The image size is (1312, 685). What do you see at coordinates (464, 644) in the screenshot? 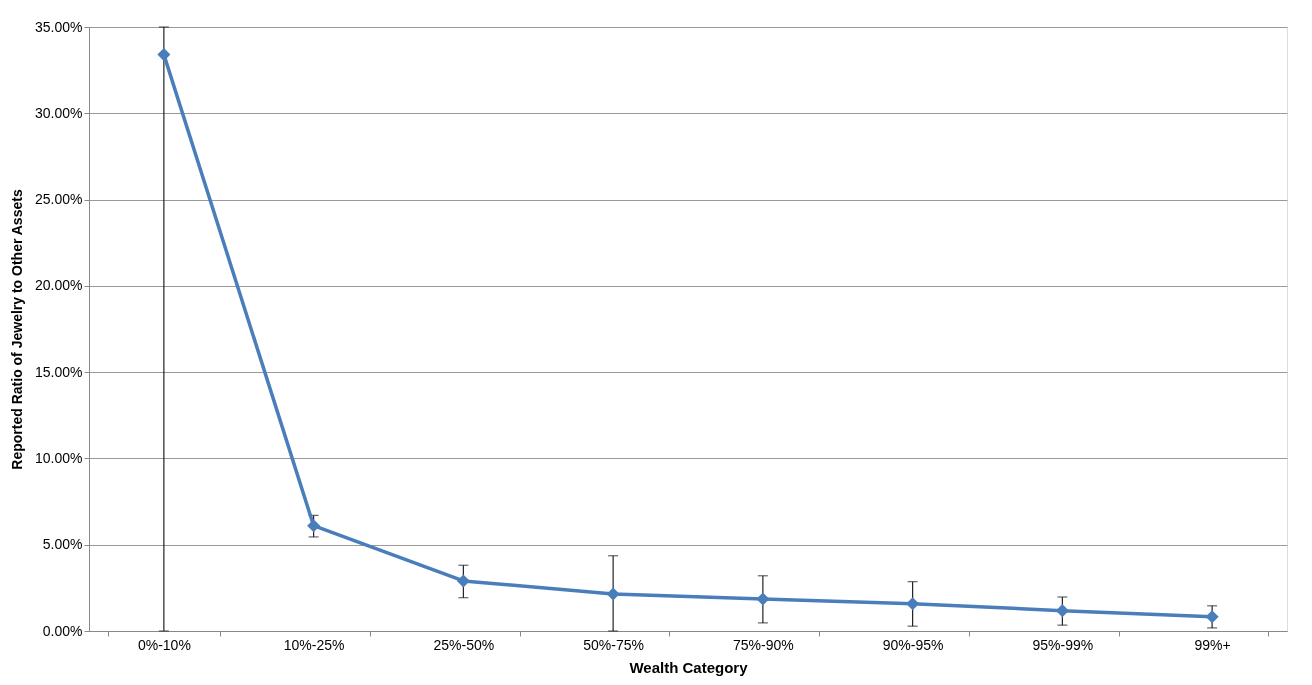
I see `x-tick-label: 25%-50%` at bounding box center [464, 644].